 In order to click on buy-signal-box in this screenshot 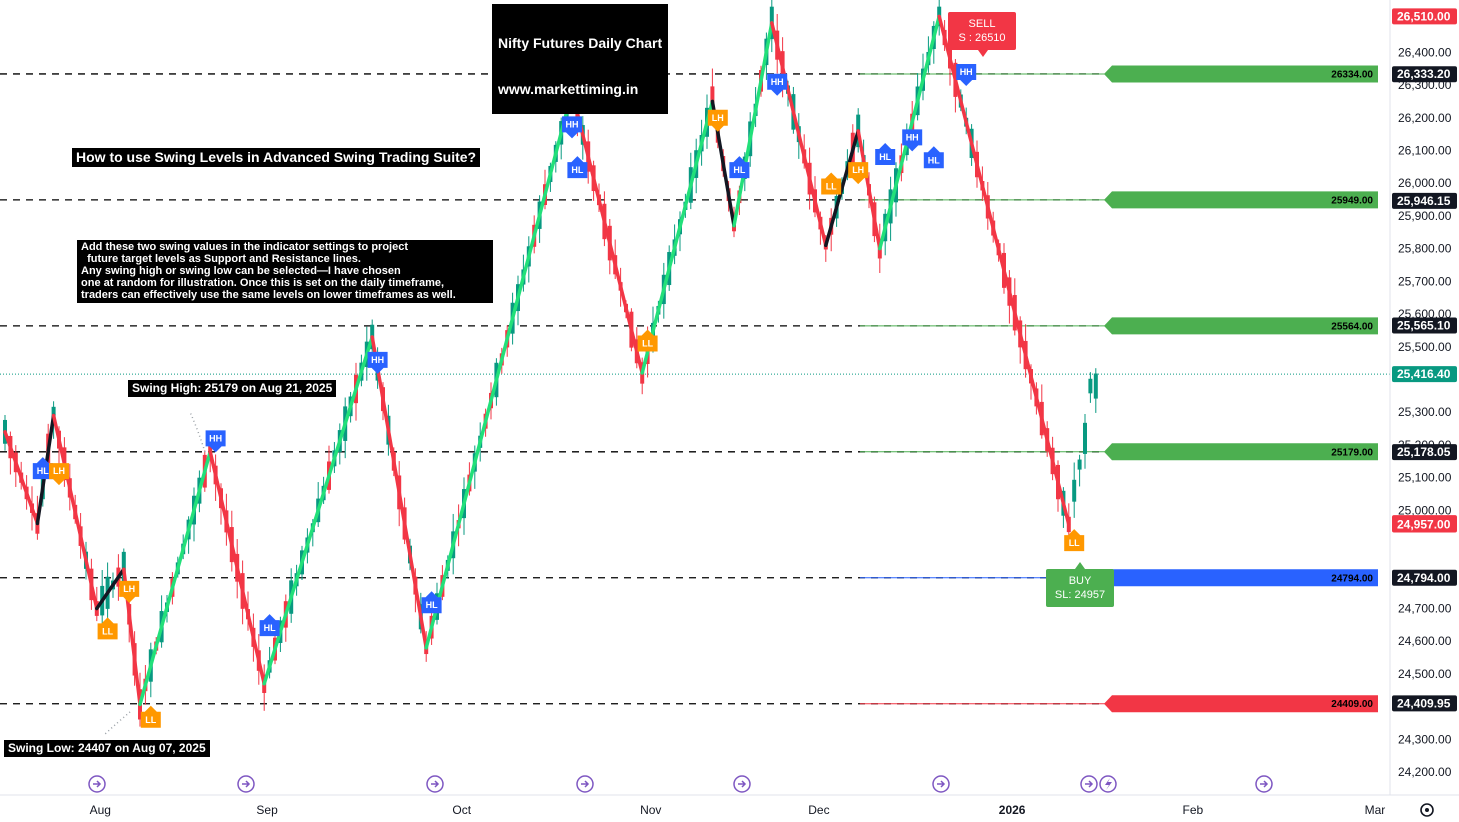, I will do `click(1080, 588)`.